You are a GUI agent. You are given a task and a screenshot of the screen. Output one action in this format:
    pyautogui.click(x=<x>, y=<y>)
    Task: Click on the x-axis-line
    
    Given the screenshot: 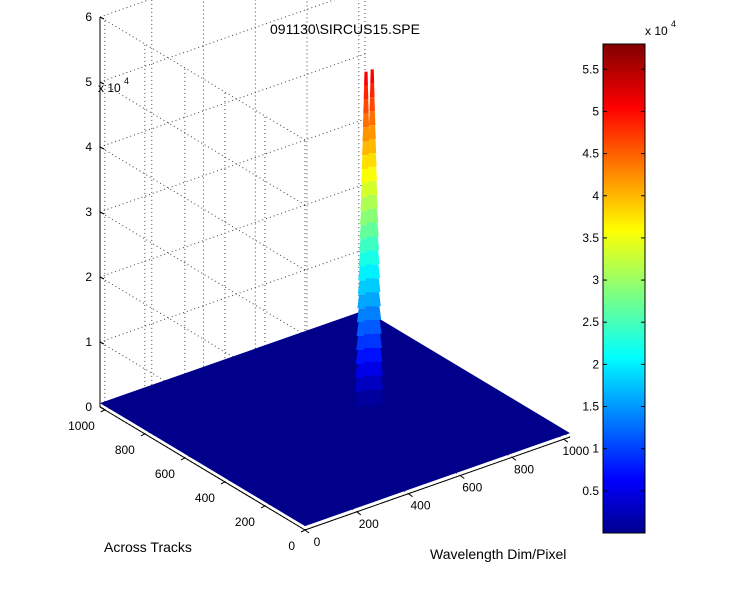 What is the action you would take?
    pyautogui.click(x=437, y=483)
    